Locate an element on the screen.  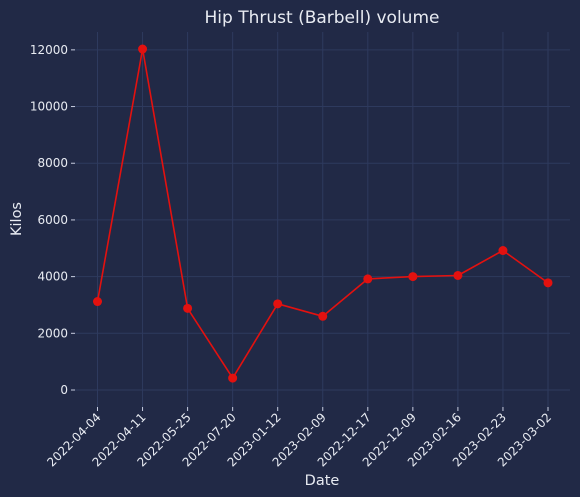
y-tick-label: 8000 is located at coordinates (52, 163).